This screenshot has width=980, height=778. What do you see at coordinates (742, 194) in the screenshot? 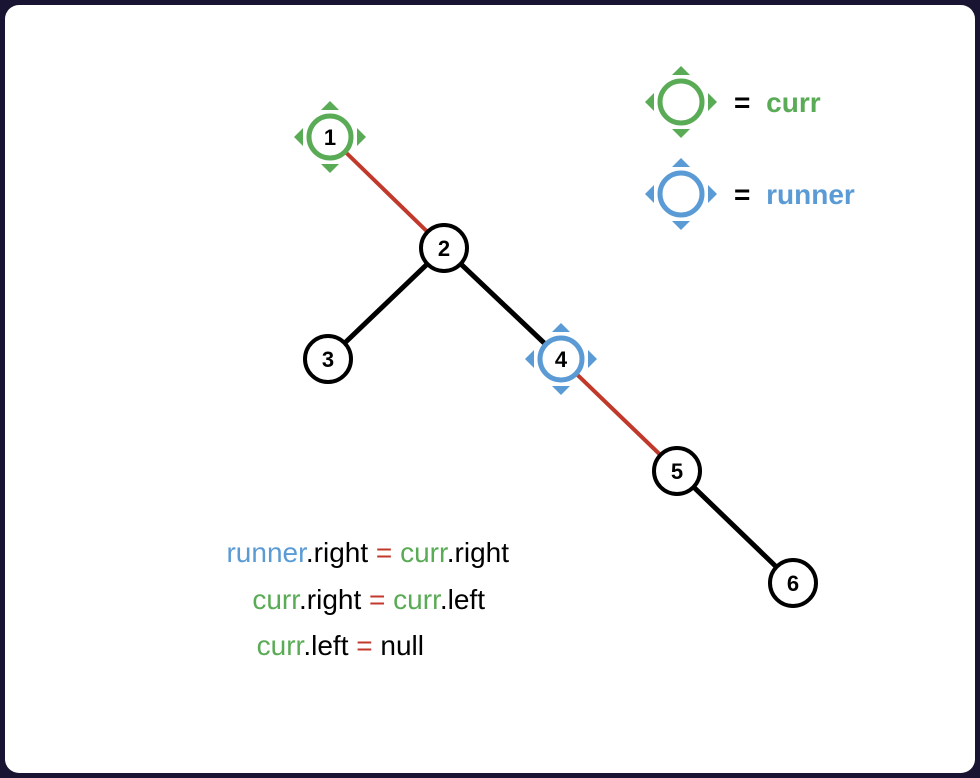
I see `legend-runner-equals: =` at bounding box center [742, 194].